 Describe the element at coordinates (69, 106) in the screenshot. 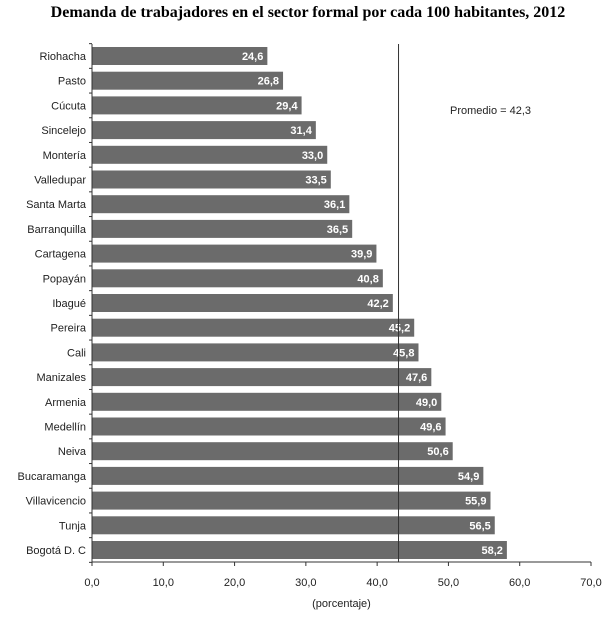

I see `category-label: Cúcuta` at that location.